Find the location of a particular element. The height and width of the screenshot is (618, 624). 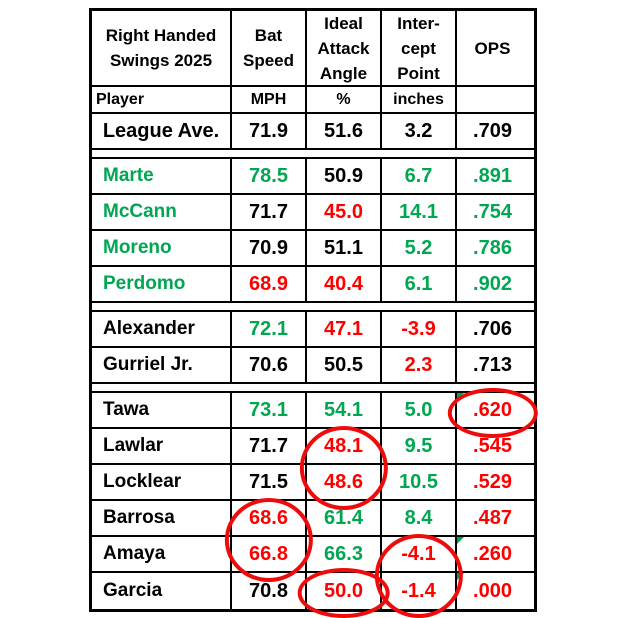

stat-value: .545 is located at coordinates (492, 445).